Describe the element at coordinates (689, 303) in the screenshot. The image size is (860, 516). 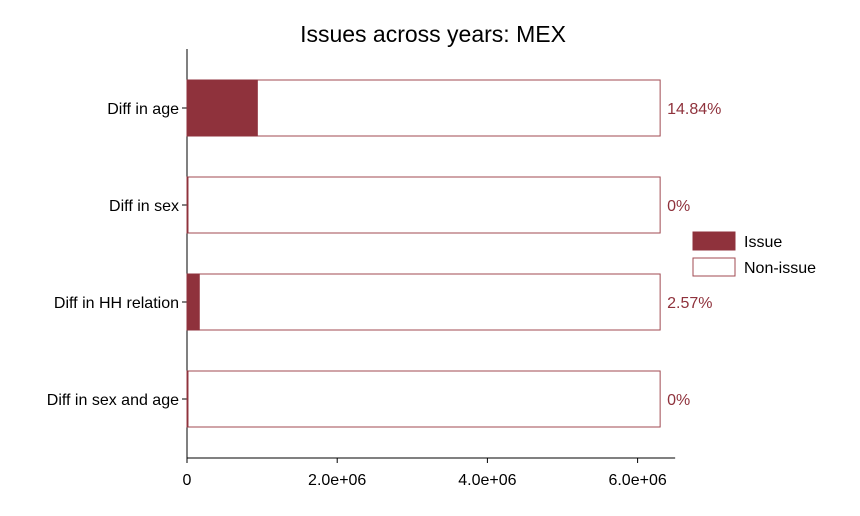
I see `data-label: 2.57%` at that location.